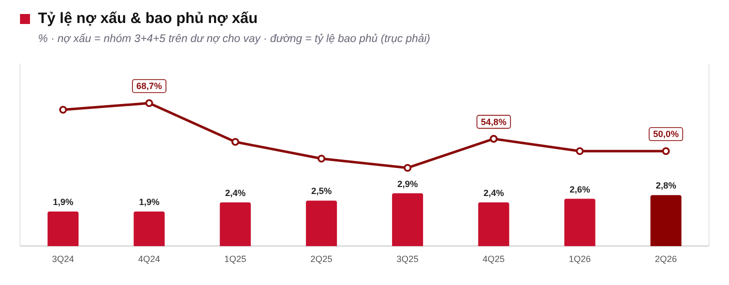 This screenshot has height=285, width=729. I want to click on data-label: 2,5%, so click(321, 191).